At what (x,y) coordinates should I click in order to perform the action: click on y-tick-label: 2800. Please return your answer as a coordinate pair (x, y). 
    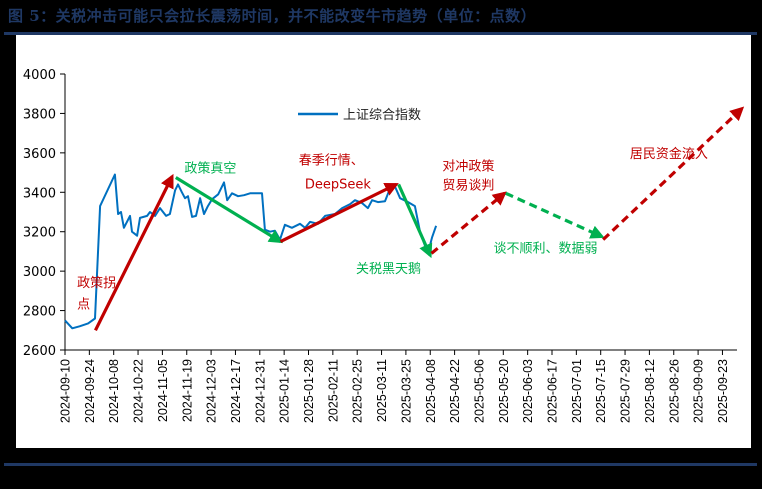
    Looking at the image, I should click on (39, 312).